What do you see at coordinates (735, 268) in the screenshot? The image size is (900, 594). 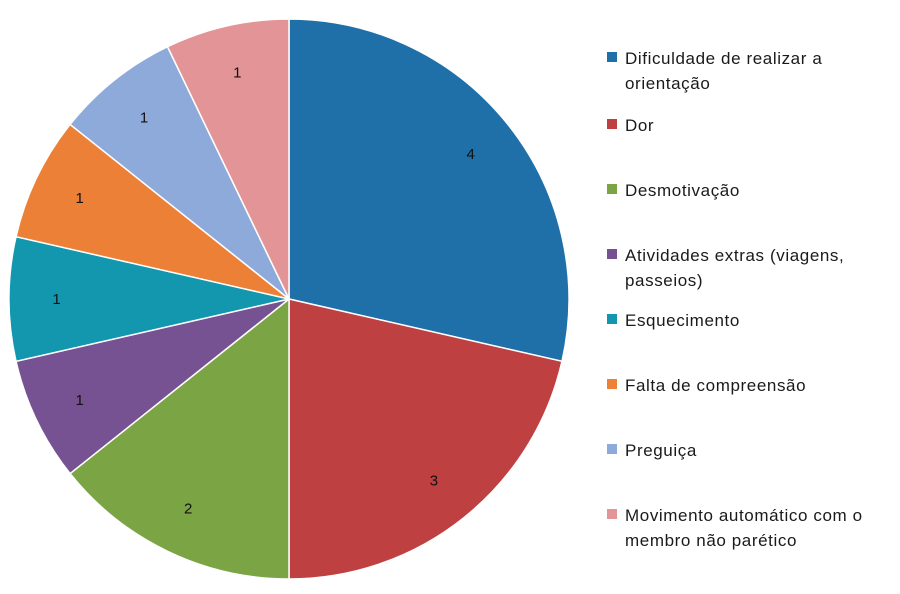 I see `legend-label: Atividades extras (viagens, passeios)` at bounding box center [735, 268].